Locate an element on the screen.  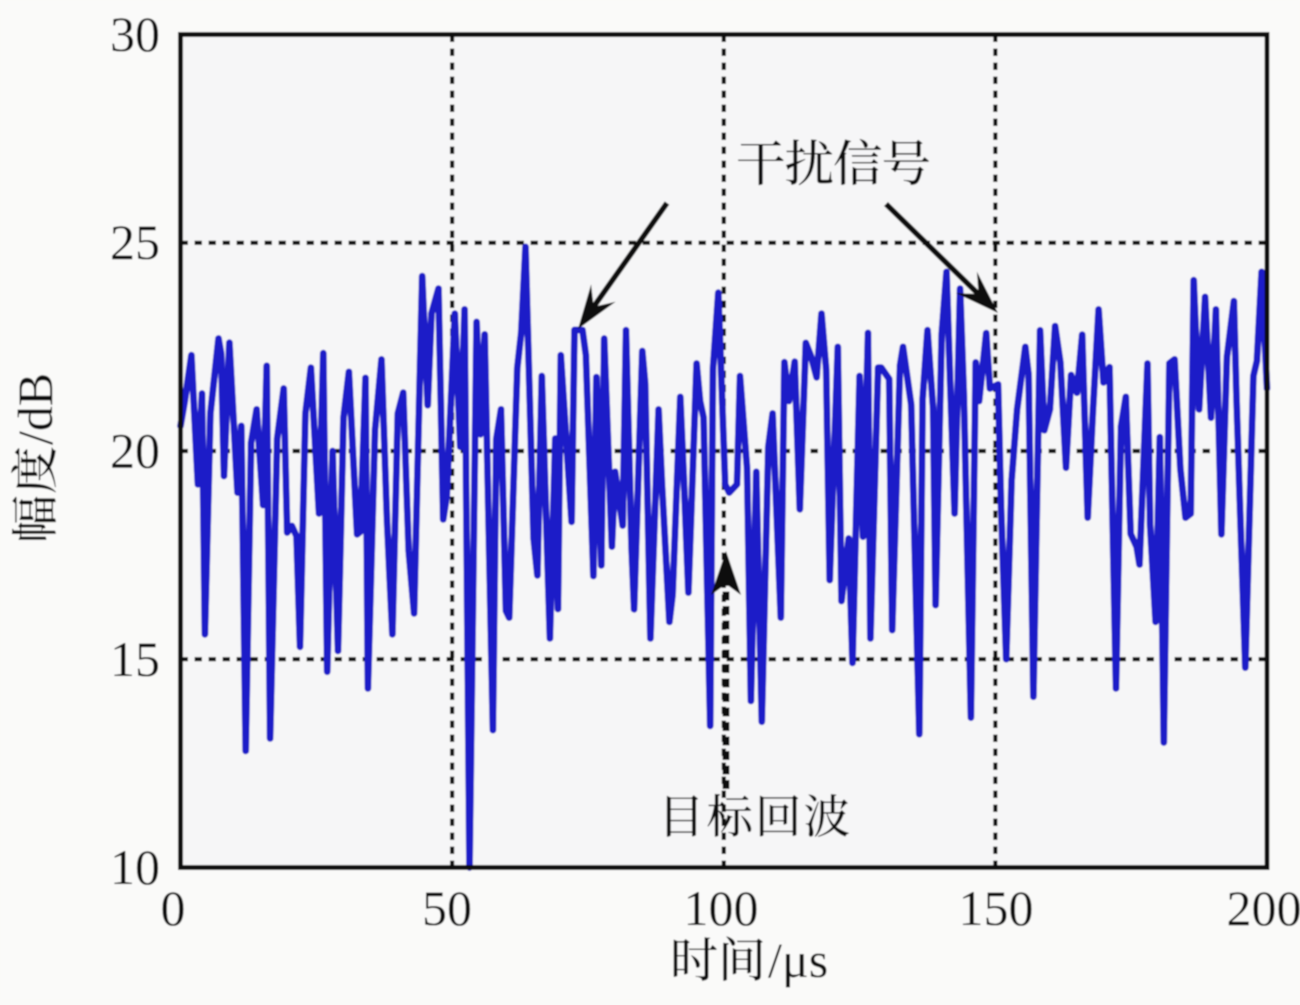
svg-text: 20 is located at coordinates (135, 451).